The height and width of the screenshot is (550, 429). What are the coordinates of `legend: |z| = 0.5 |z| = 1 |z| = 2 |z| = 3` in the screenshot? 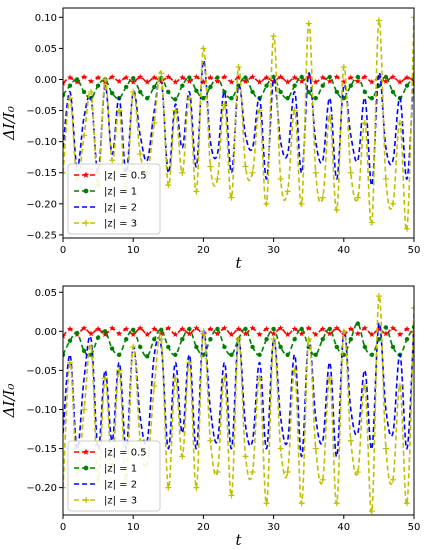 It's located at (114, 199).